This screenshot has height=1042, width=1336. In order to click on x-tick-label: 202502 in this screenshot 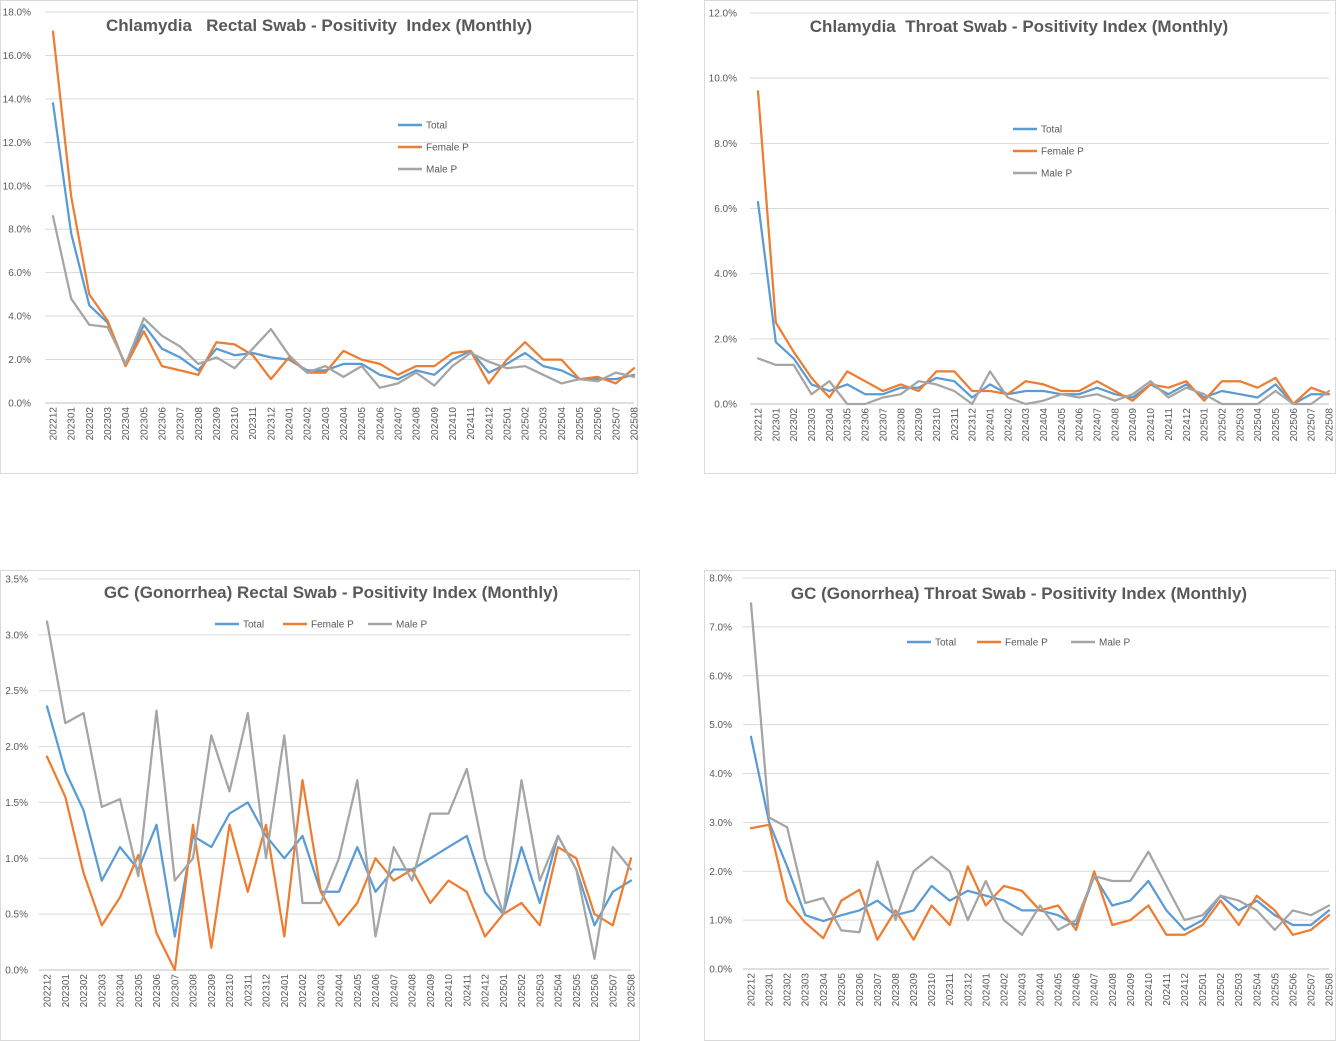, I will do `click(1222, 425)`.